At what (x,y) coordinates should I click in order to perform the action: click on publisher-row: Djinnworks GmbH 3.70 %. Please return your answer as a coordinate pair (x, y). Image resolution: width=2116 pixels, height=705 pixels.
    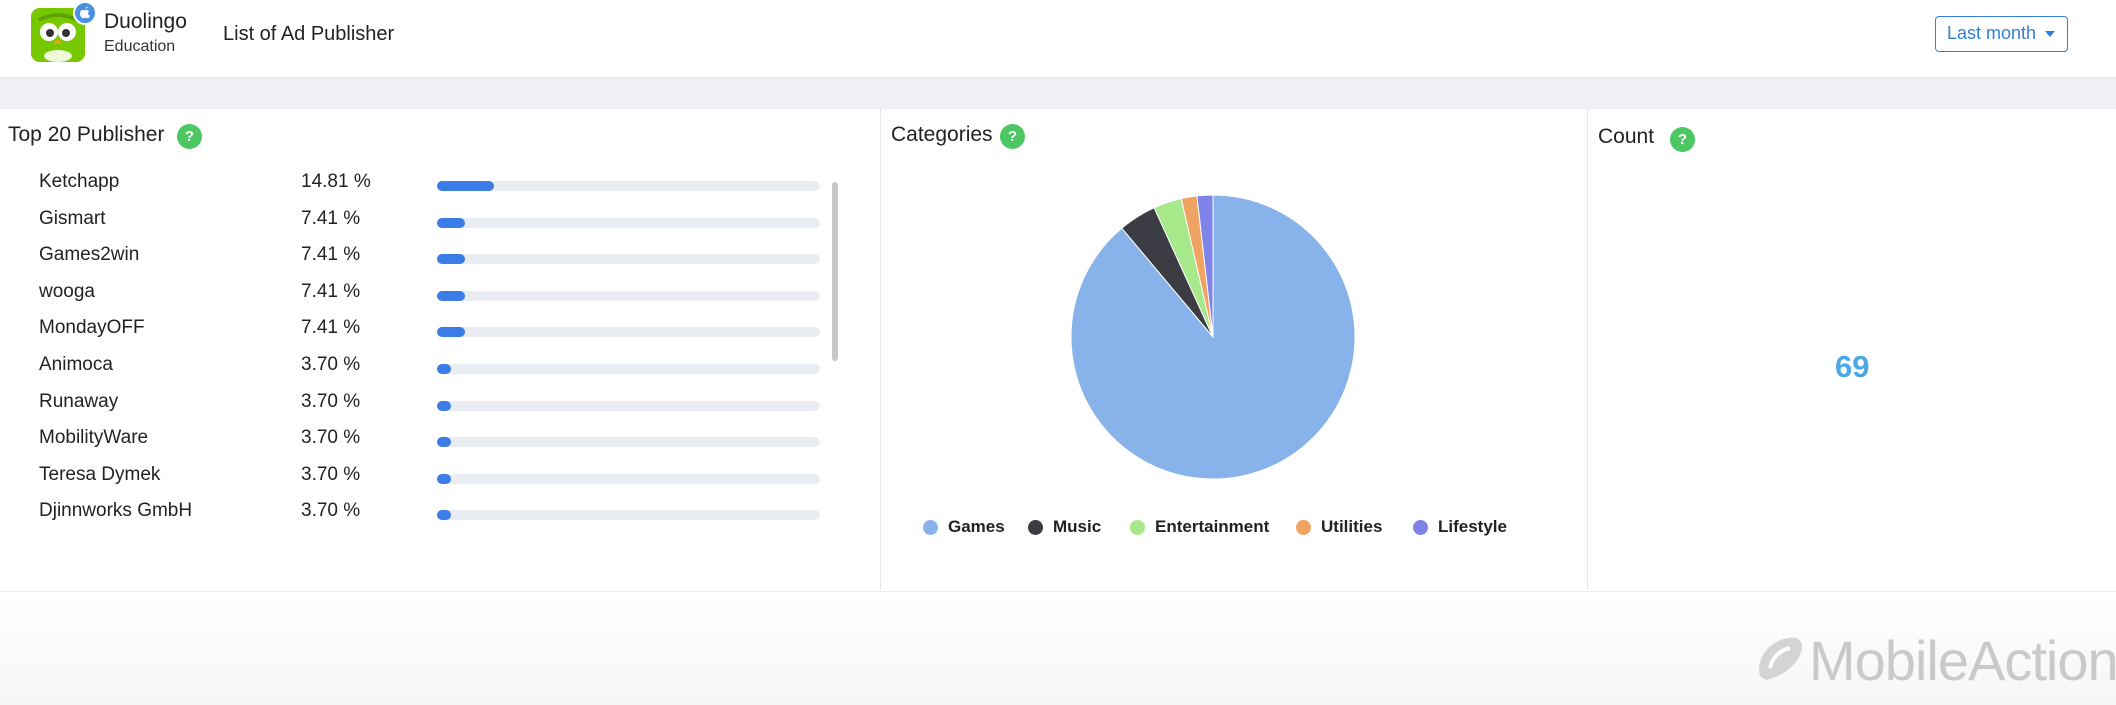
    Looking at the image, I should click on (420, 509).